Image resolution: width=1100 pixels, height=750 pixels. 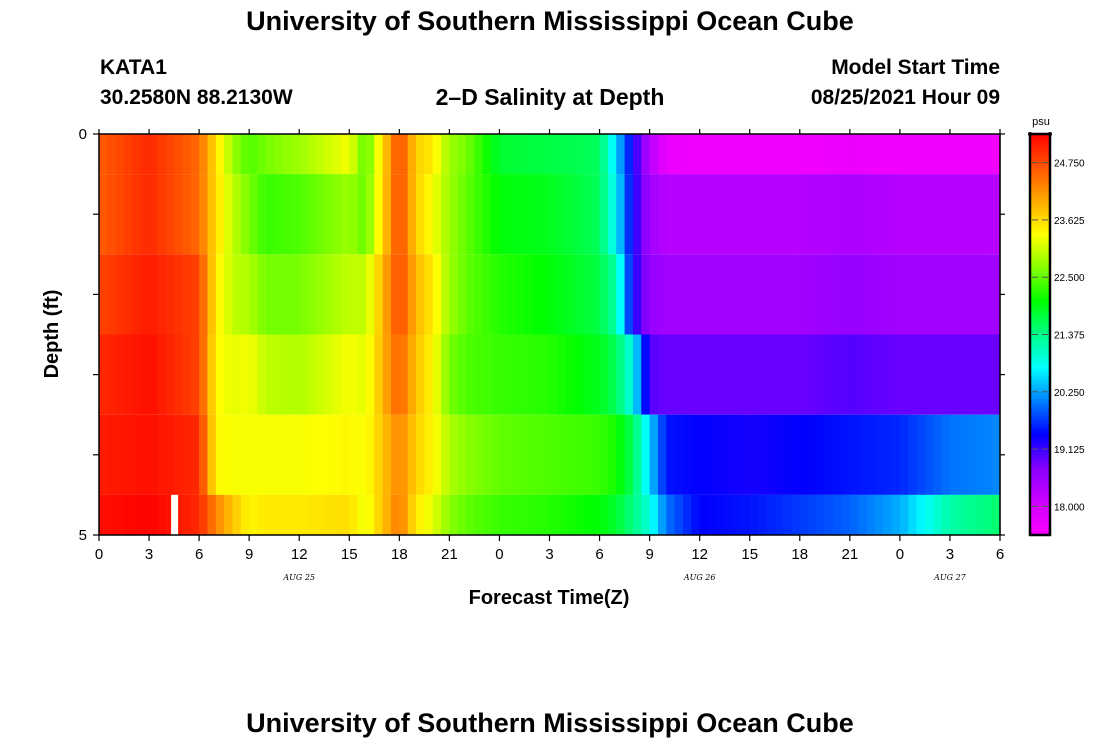 I want to click on x-date-label: AUG 26, so click(x=699, y=577).